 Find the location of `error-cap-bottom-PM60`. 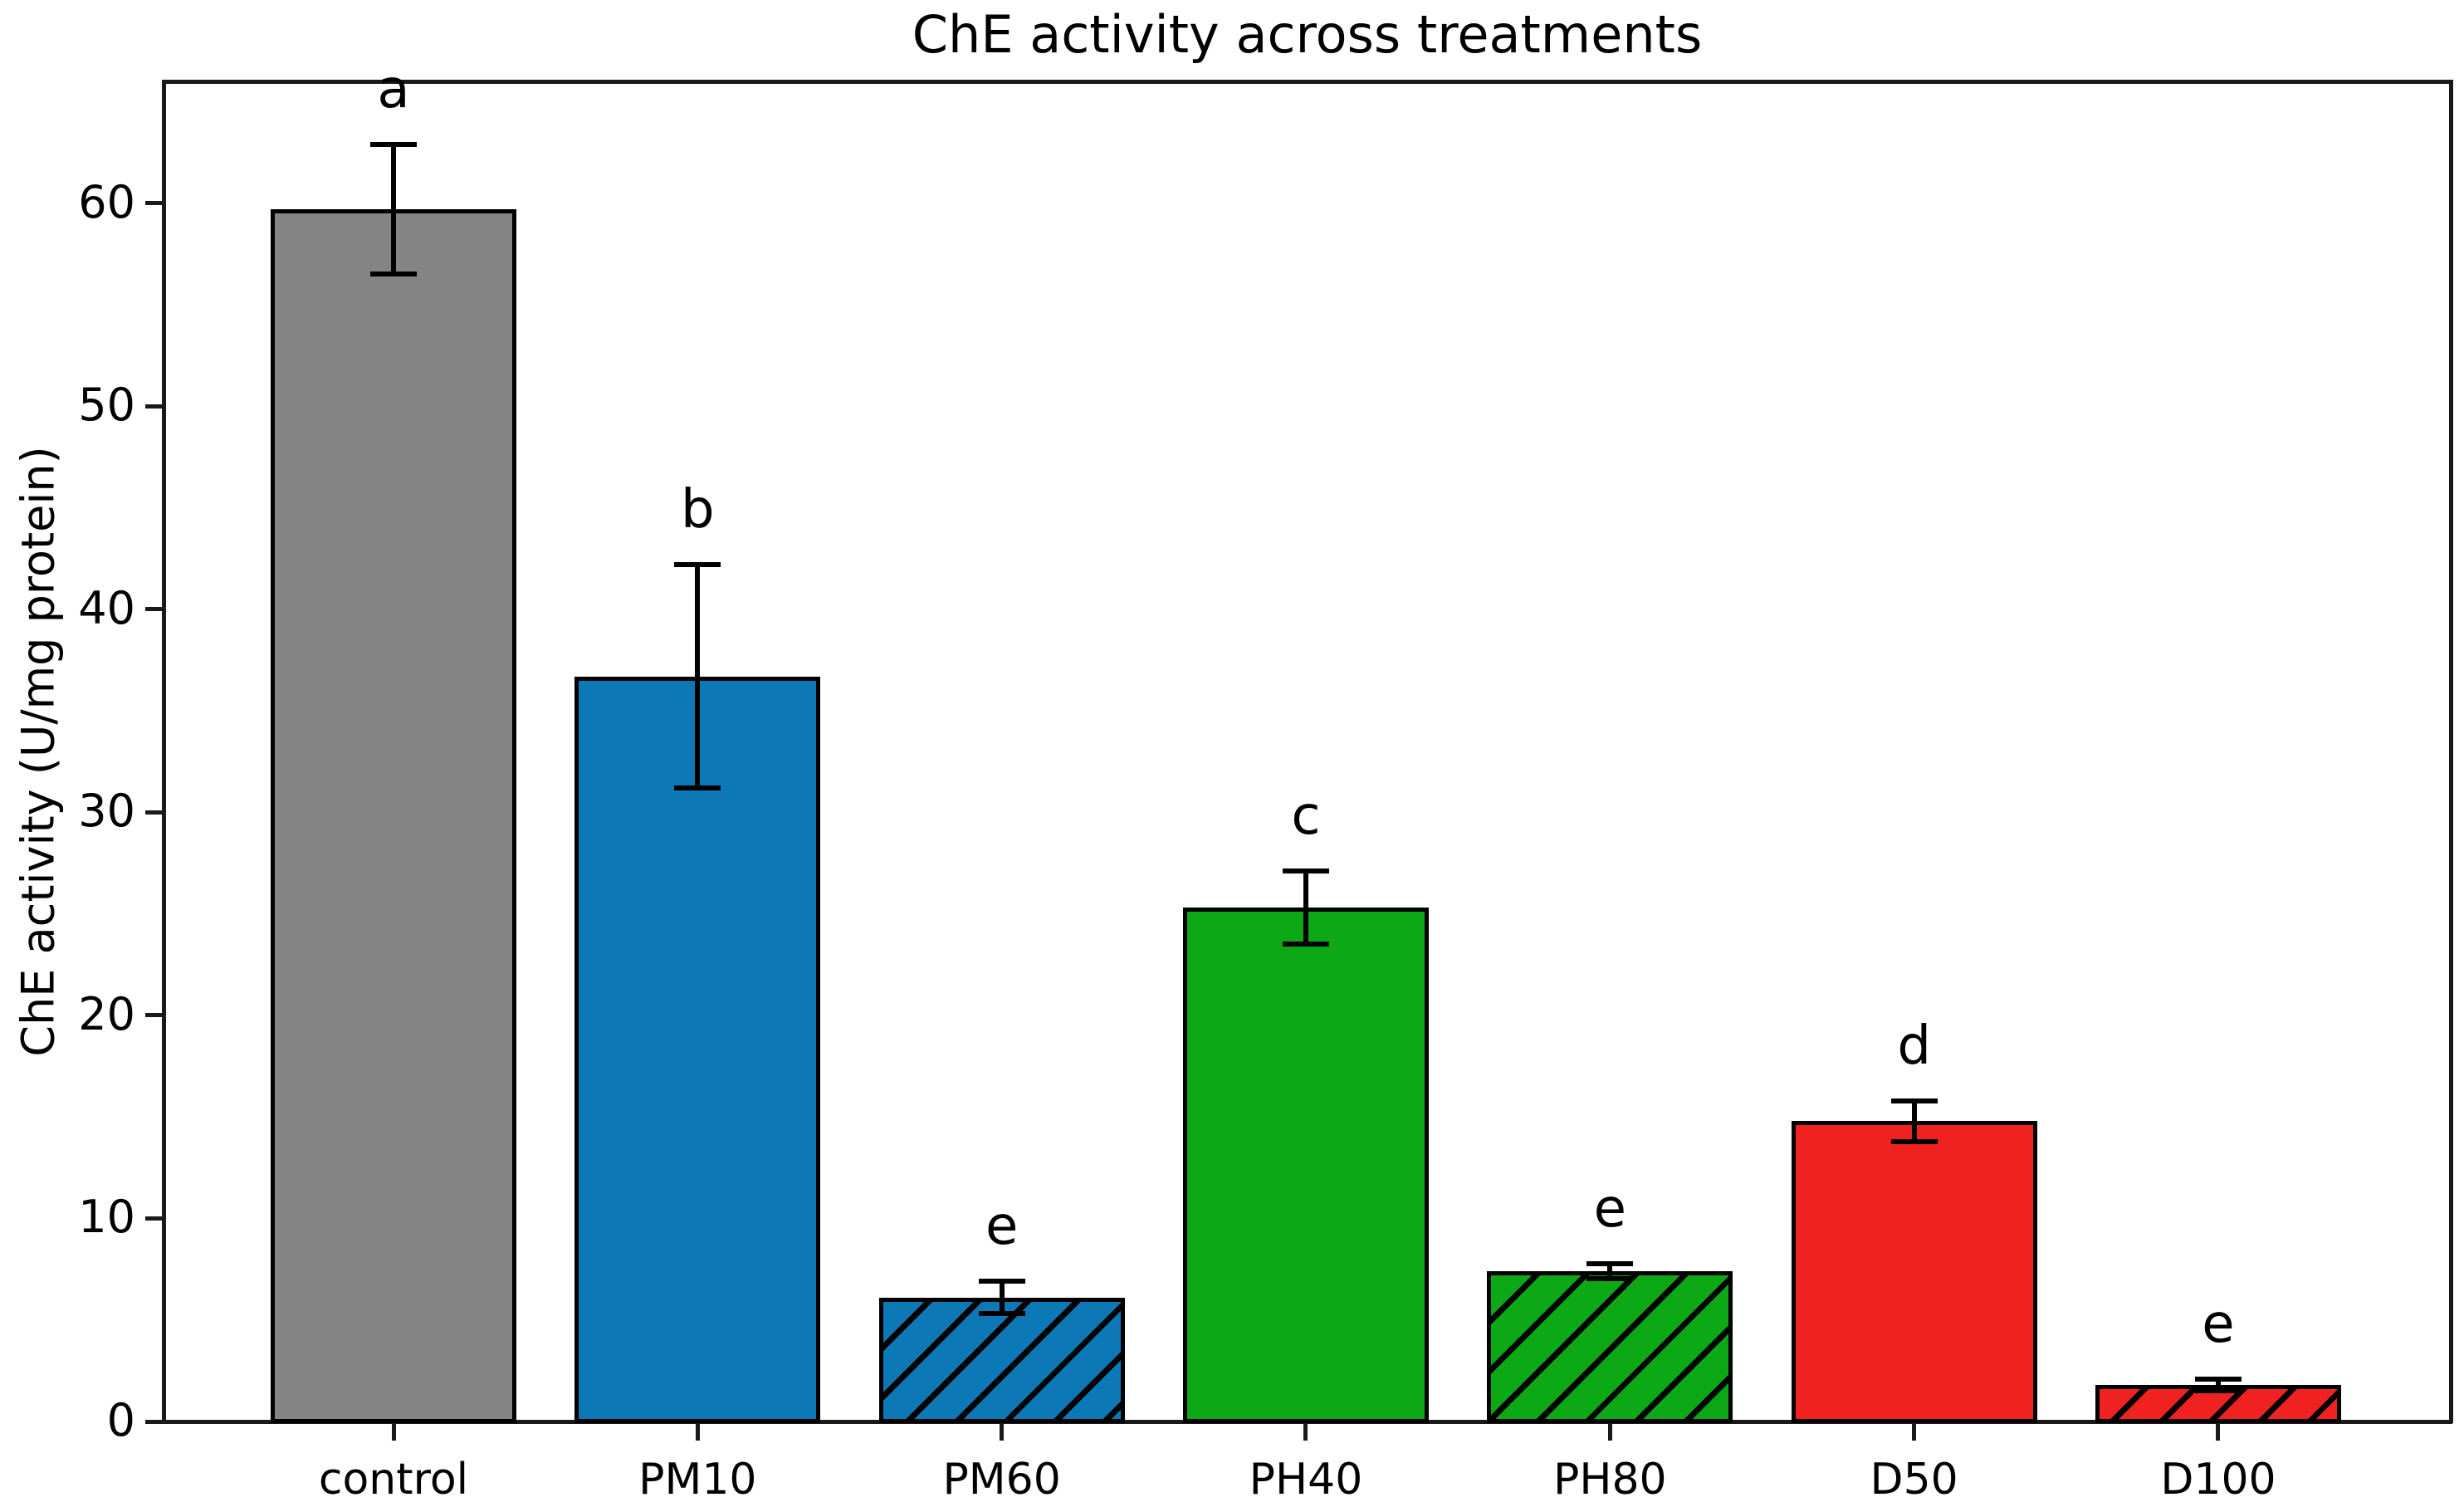

error-cap-bottom-PM60 is located at coordinates (1002, 1314).